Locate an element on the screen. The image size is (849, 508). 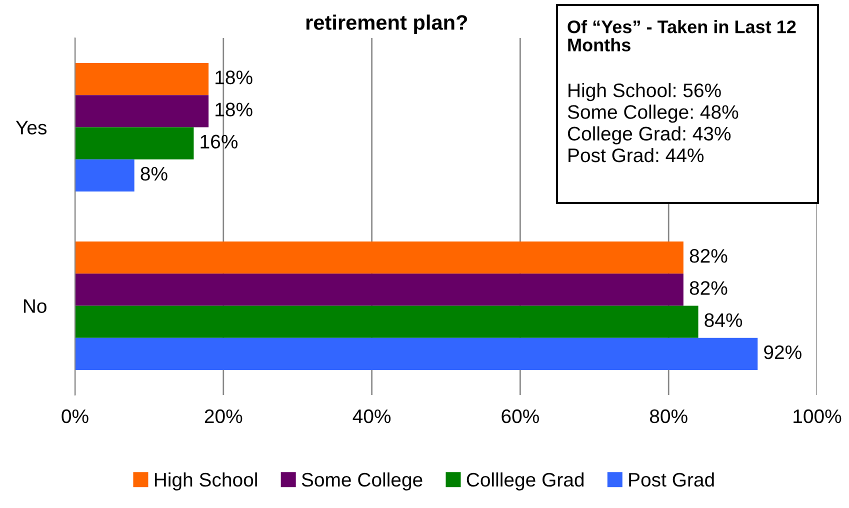
x-tick-label: 40% is located at coordinates (371, 416).